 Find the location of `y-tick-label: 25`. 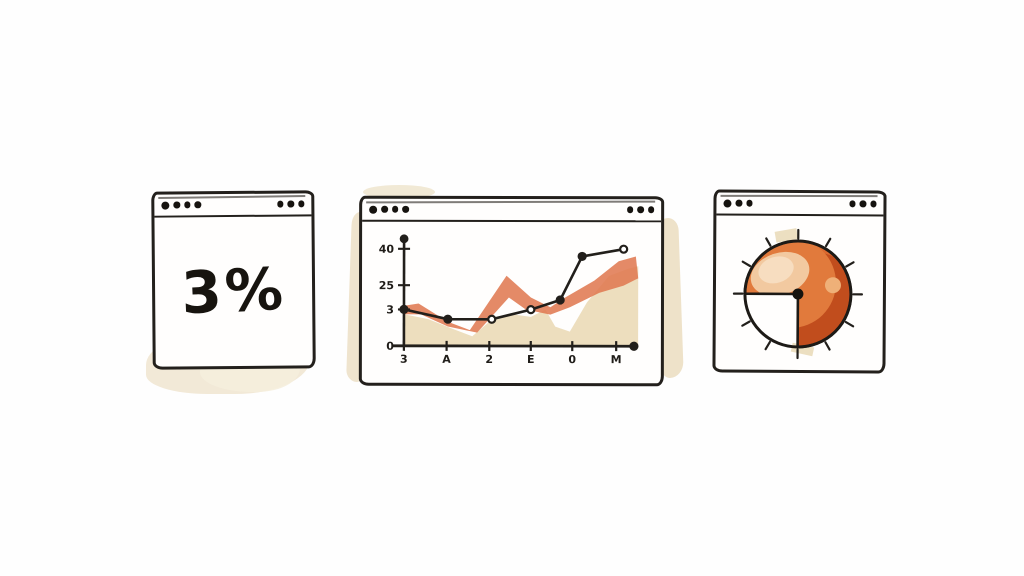

y-tick-label: 25 is located at coordinates (386, 285).